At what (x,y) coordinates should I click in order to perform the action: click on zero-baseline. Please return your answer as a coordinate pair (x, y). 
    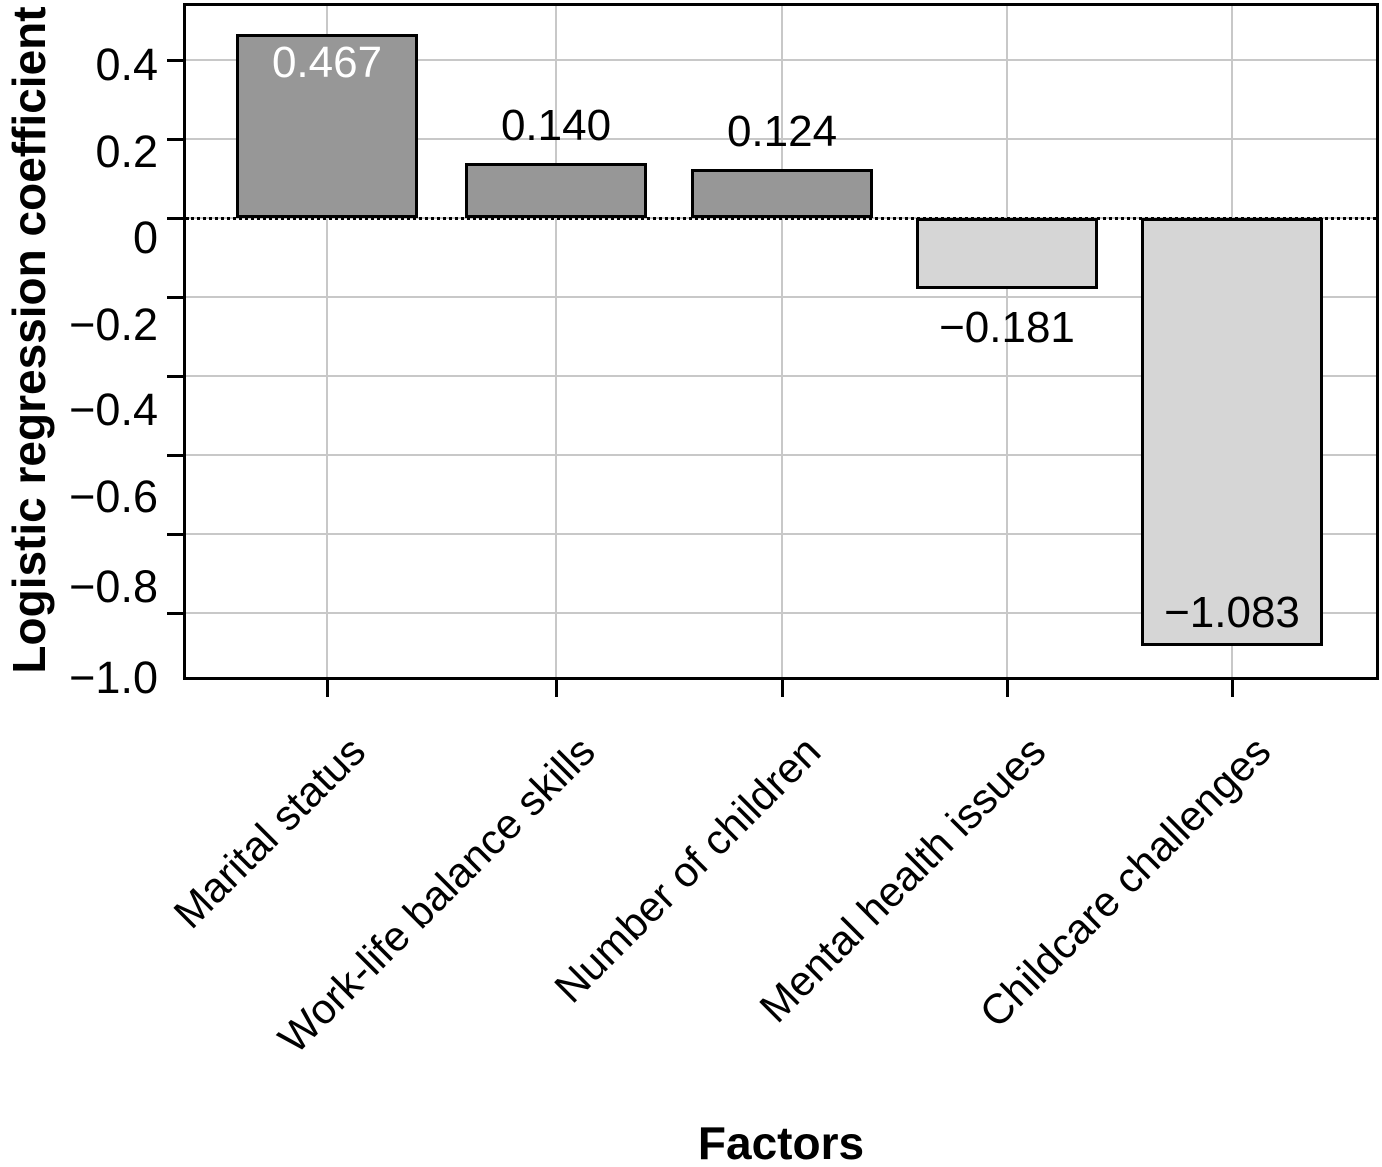
    Looking at the image, I should click on (781, 218).